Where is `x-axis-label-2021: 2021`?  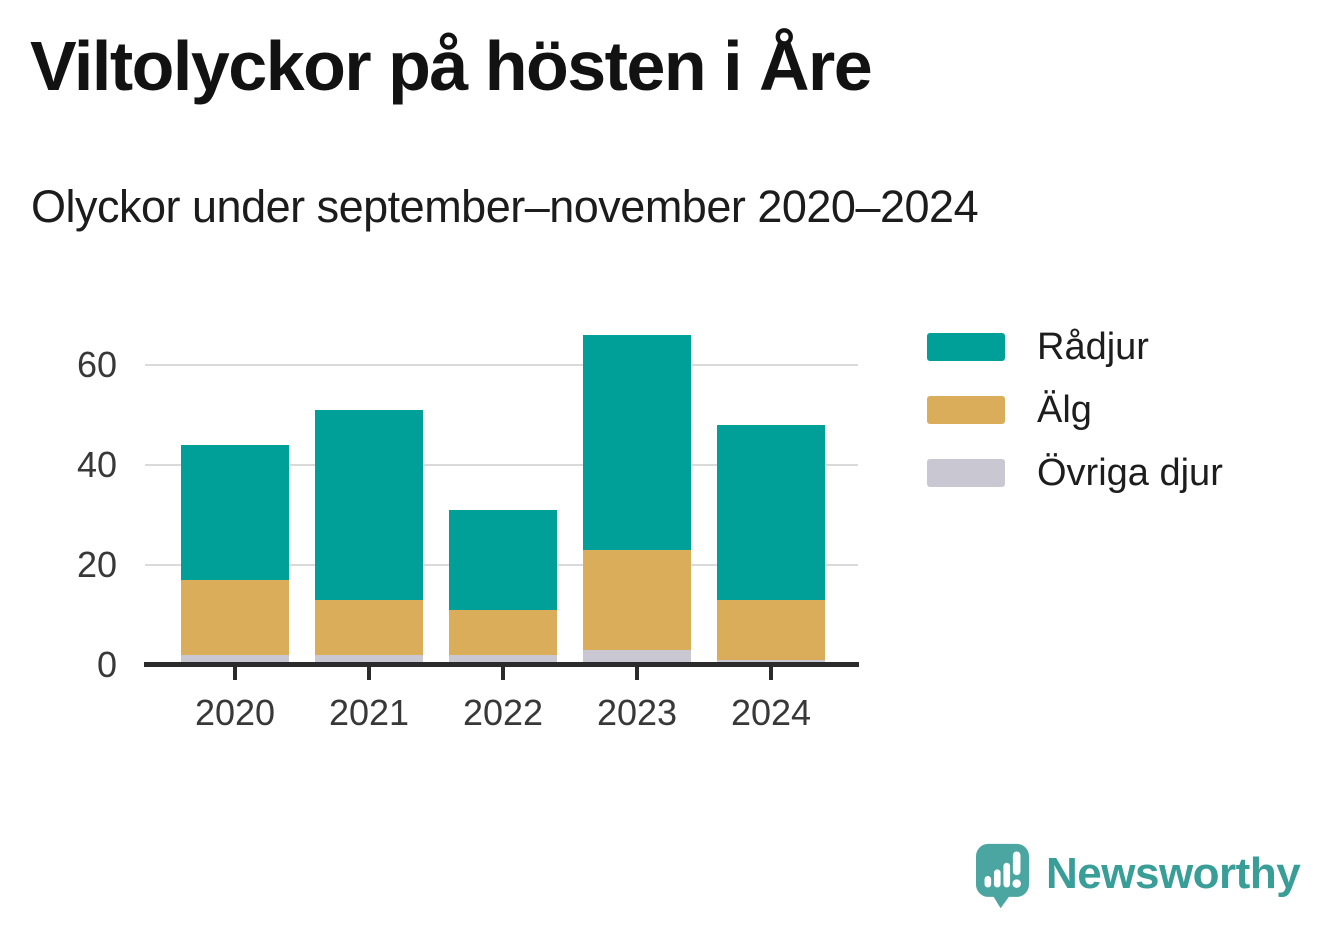 x-axis-label-2021: 2021 is located at coordinates (369, 712).